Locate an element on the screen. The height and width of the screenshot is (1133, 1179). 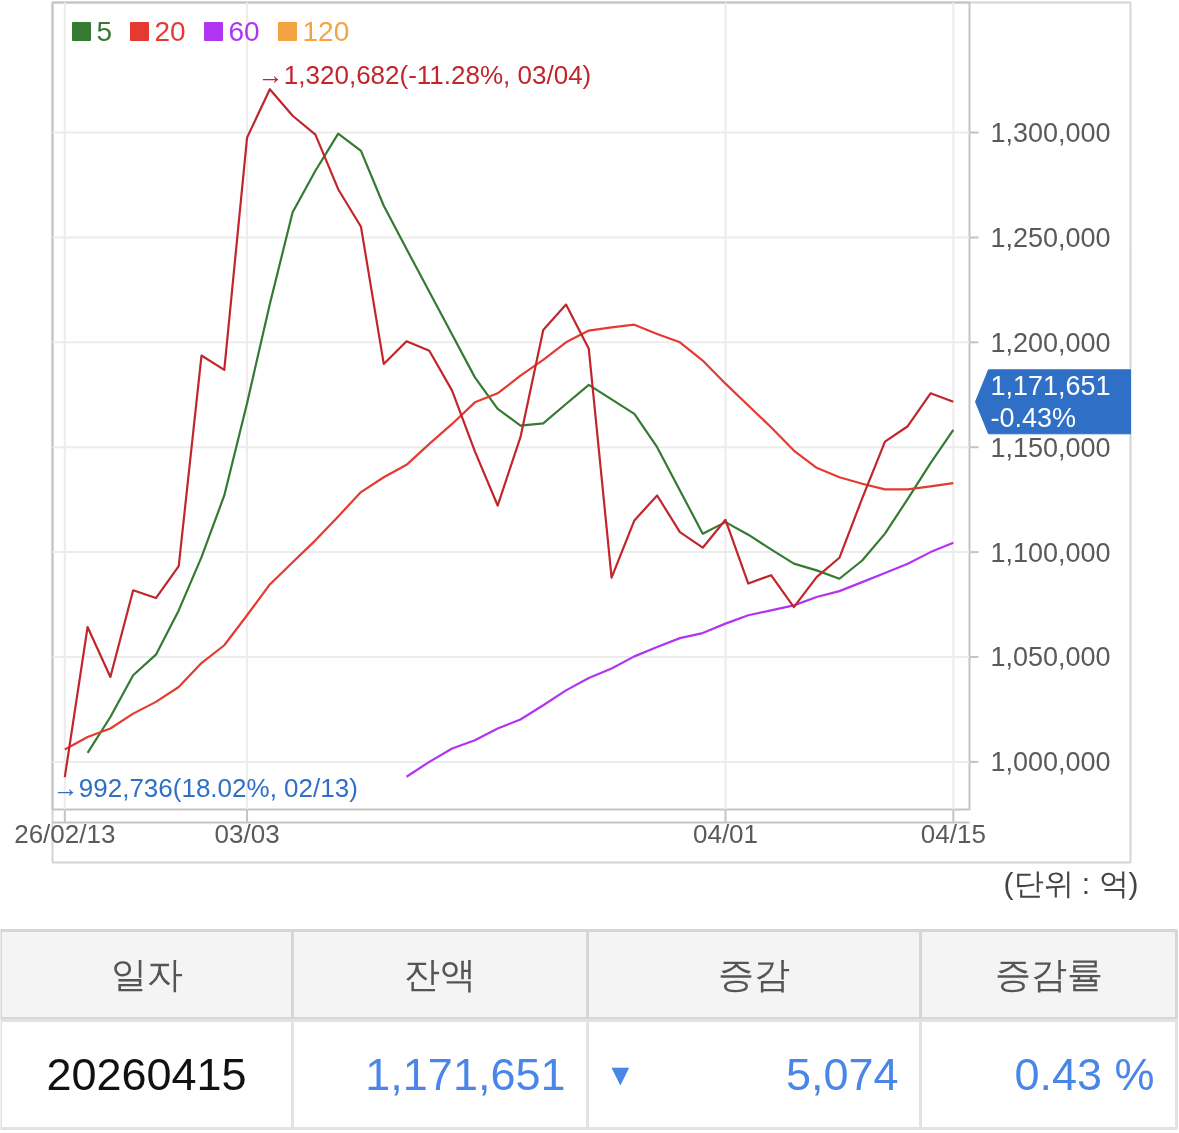
legend-label: 20 is located at coordinates (170, 31).